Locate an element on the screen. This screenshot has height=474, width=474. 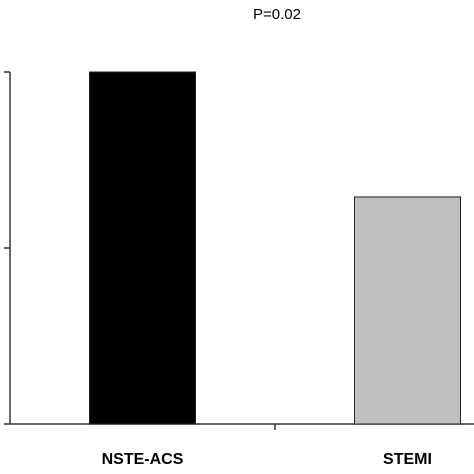
x-tick-label: NSTE-ACS is located at coordinates (143, 459).